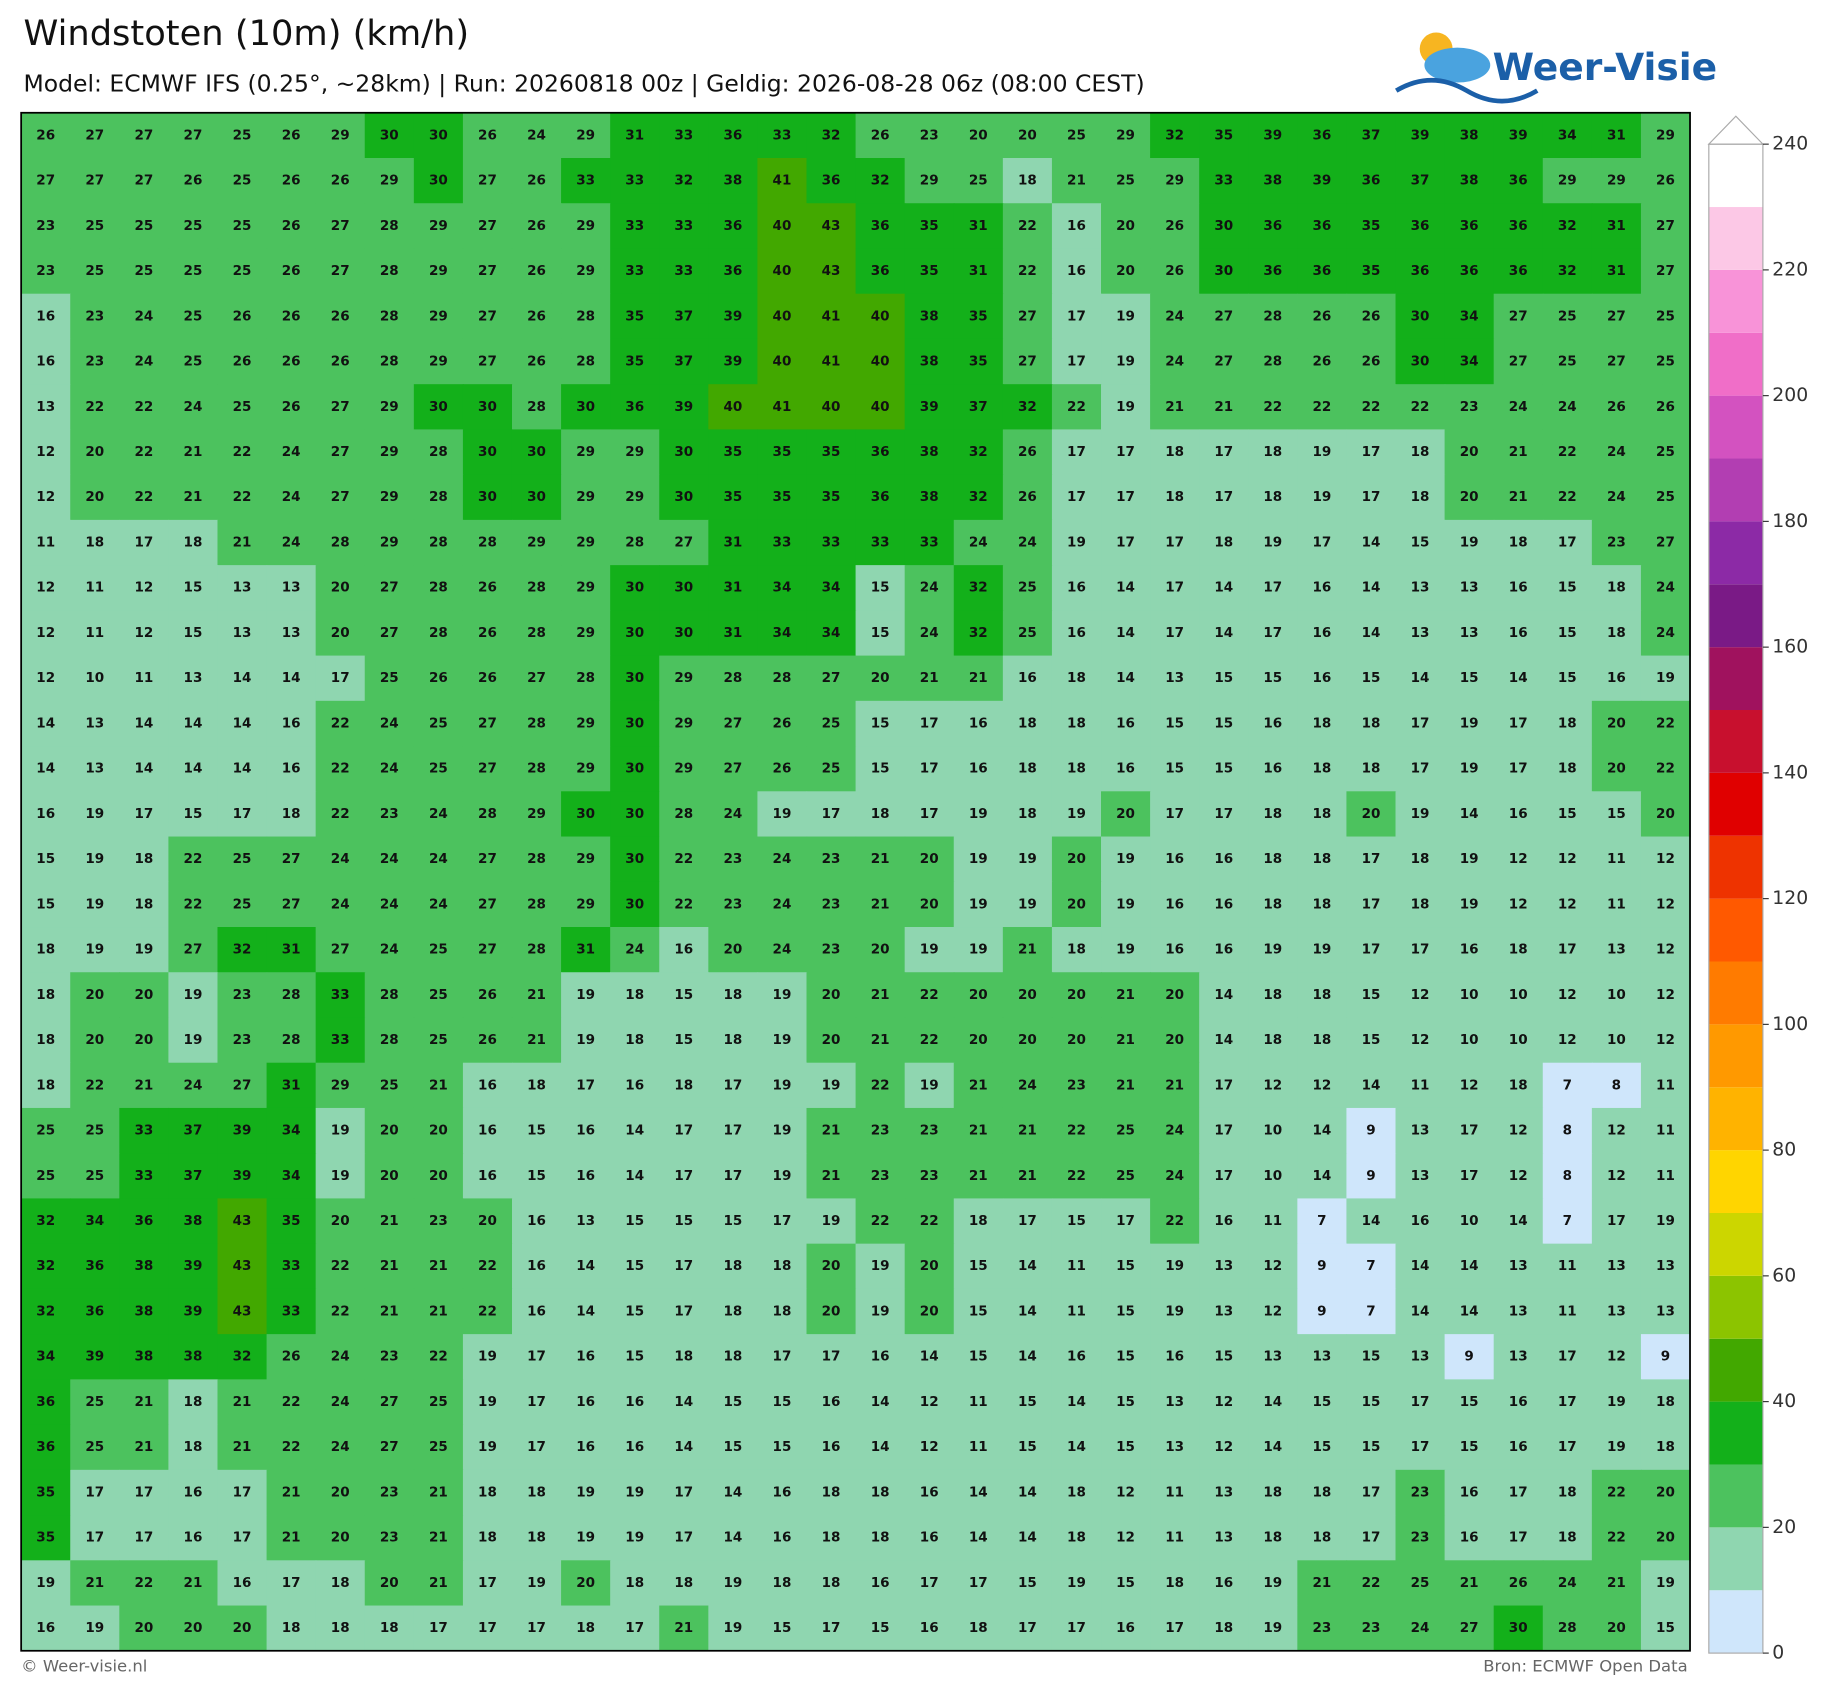 This screenshot has height=1681, width=1824. What do you see at coordinates (242, 995) in the screenshot?
I see `grid-value: 23` at bounding box center [242, 995].